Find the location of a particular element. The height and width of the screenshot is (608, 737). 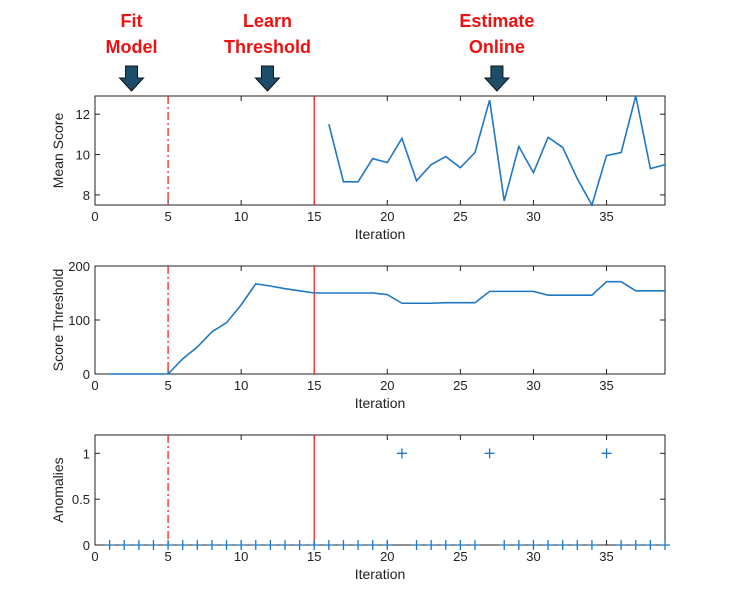

y-tick-label: 12 is located at coordinates (83, 114).